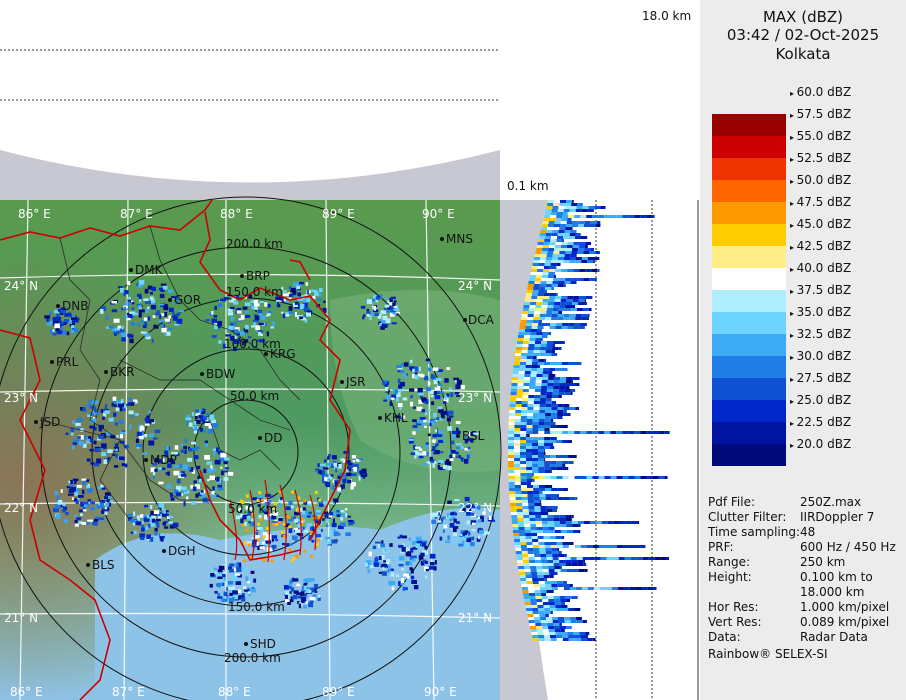 This screenshot has height=700, width=906. What do you see at coordinates (821, 92) in the screenshot?
I see `legend-label: ▸ 60.0 dBZ` at bounding box center [821, 92].